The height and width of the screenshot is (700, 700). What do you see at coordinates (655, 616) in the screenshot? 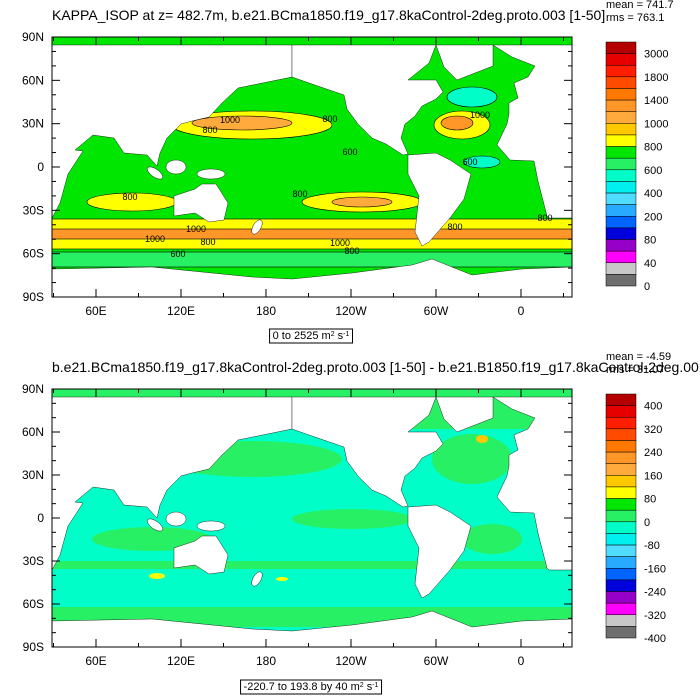
I see `colorbar-label: -320` at bounding box center [655, 616].